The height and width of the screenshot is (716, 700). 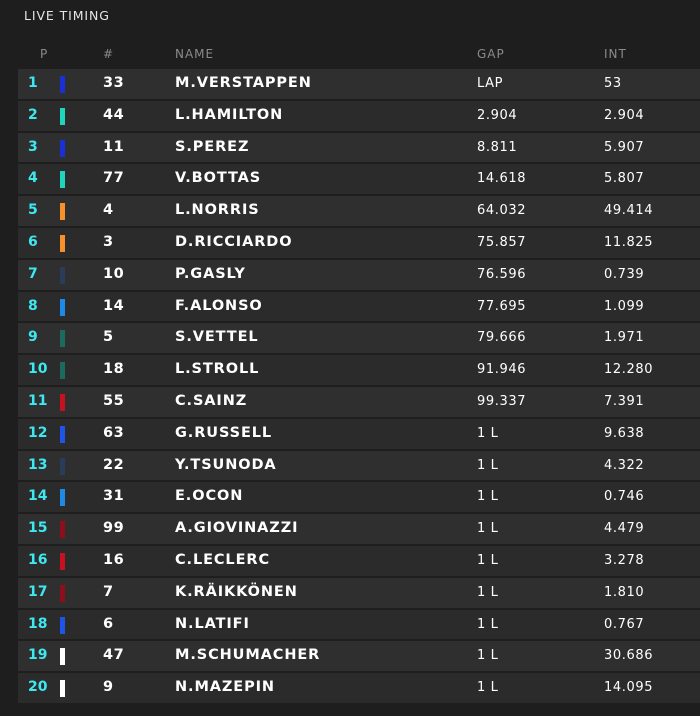 What do you see at coordinates (114, 528) in the screenshot?
I see `car-number-cell: 99` at bounding box center [114, 528].